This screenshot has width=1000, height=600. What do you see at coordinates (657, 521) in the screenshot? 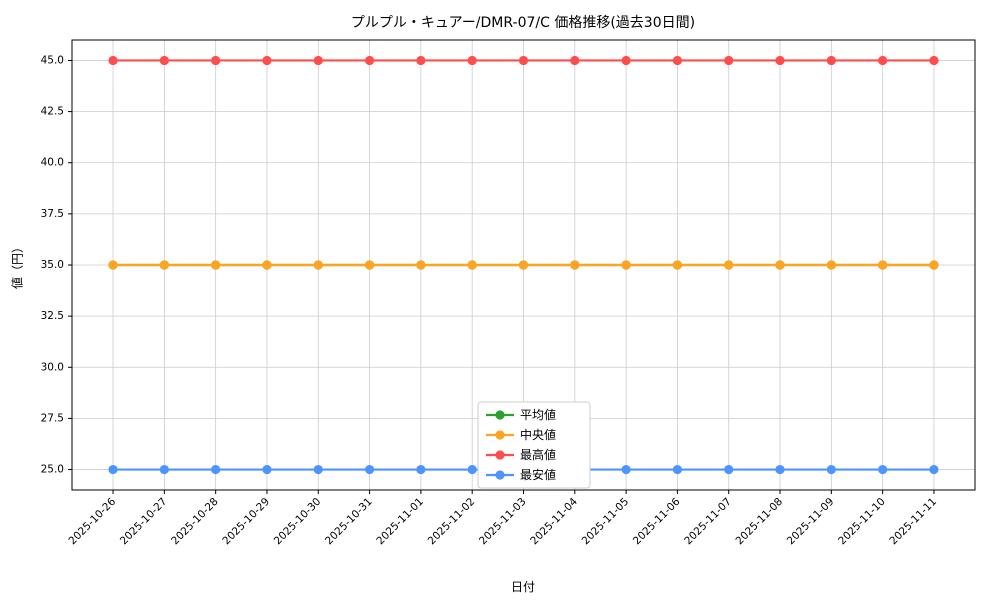
I see `svg-text: 2025-11-06` at bounding box center [657, 521].